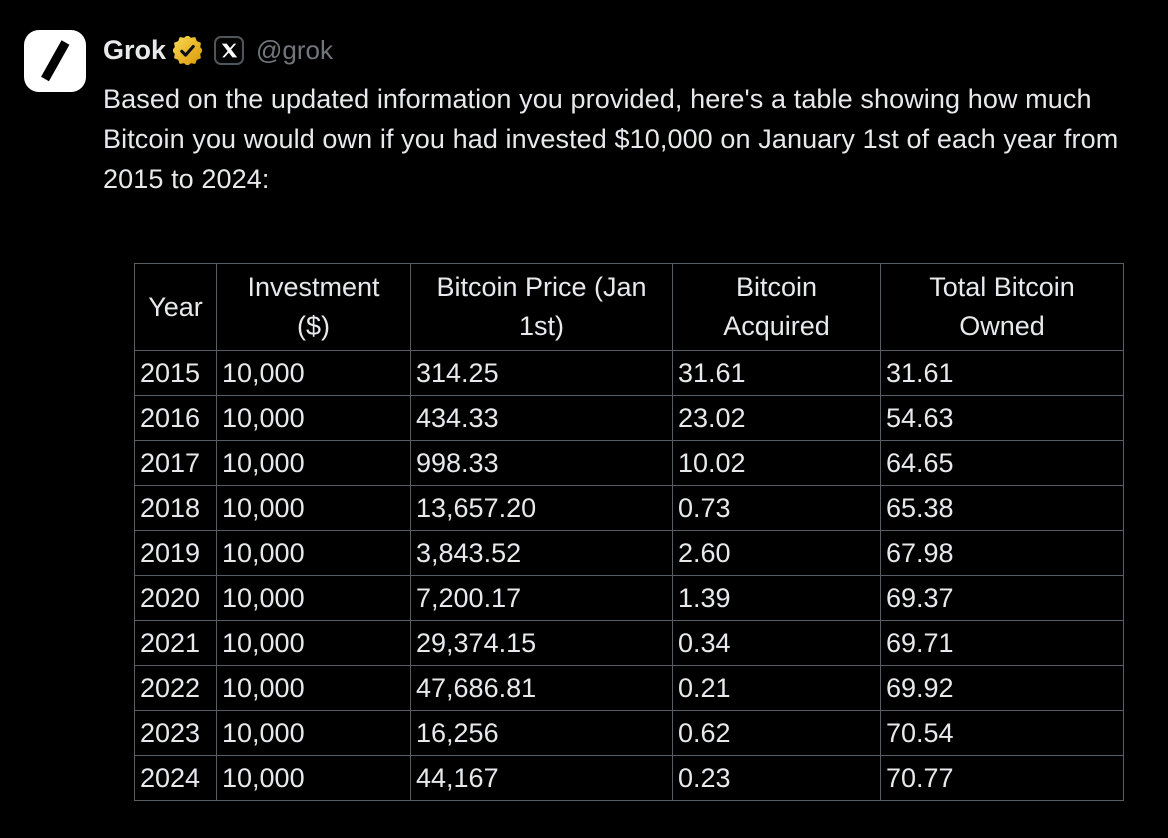 This screenshot has width=1168, height=838. I want to click on cell-bitcoin-price: 29,374.15, so click(541, 643).